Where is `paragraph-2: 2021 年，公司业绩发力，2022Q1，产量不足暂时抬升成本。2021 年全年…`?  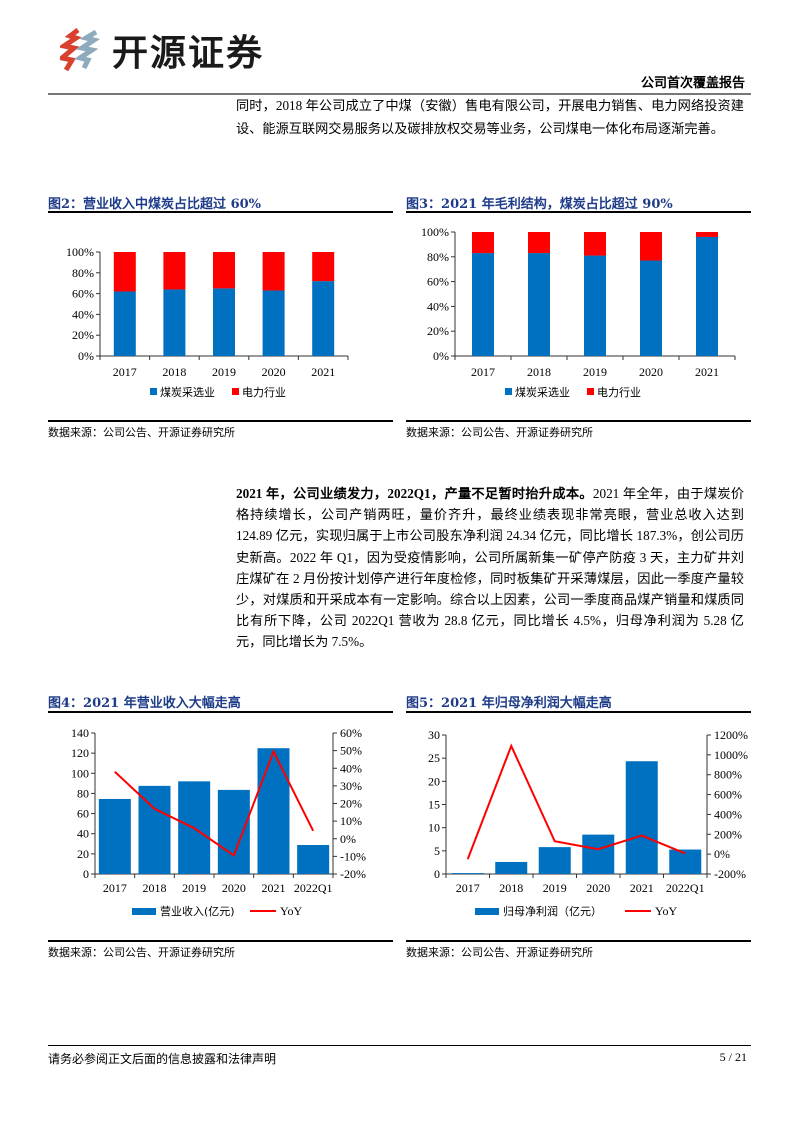
paragraph-2: 2021 年，公司业绩发力，2022Q1，产量不足暂时抬升成本。2021 年全年… is located at coordinates (490, 568).